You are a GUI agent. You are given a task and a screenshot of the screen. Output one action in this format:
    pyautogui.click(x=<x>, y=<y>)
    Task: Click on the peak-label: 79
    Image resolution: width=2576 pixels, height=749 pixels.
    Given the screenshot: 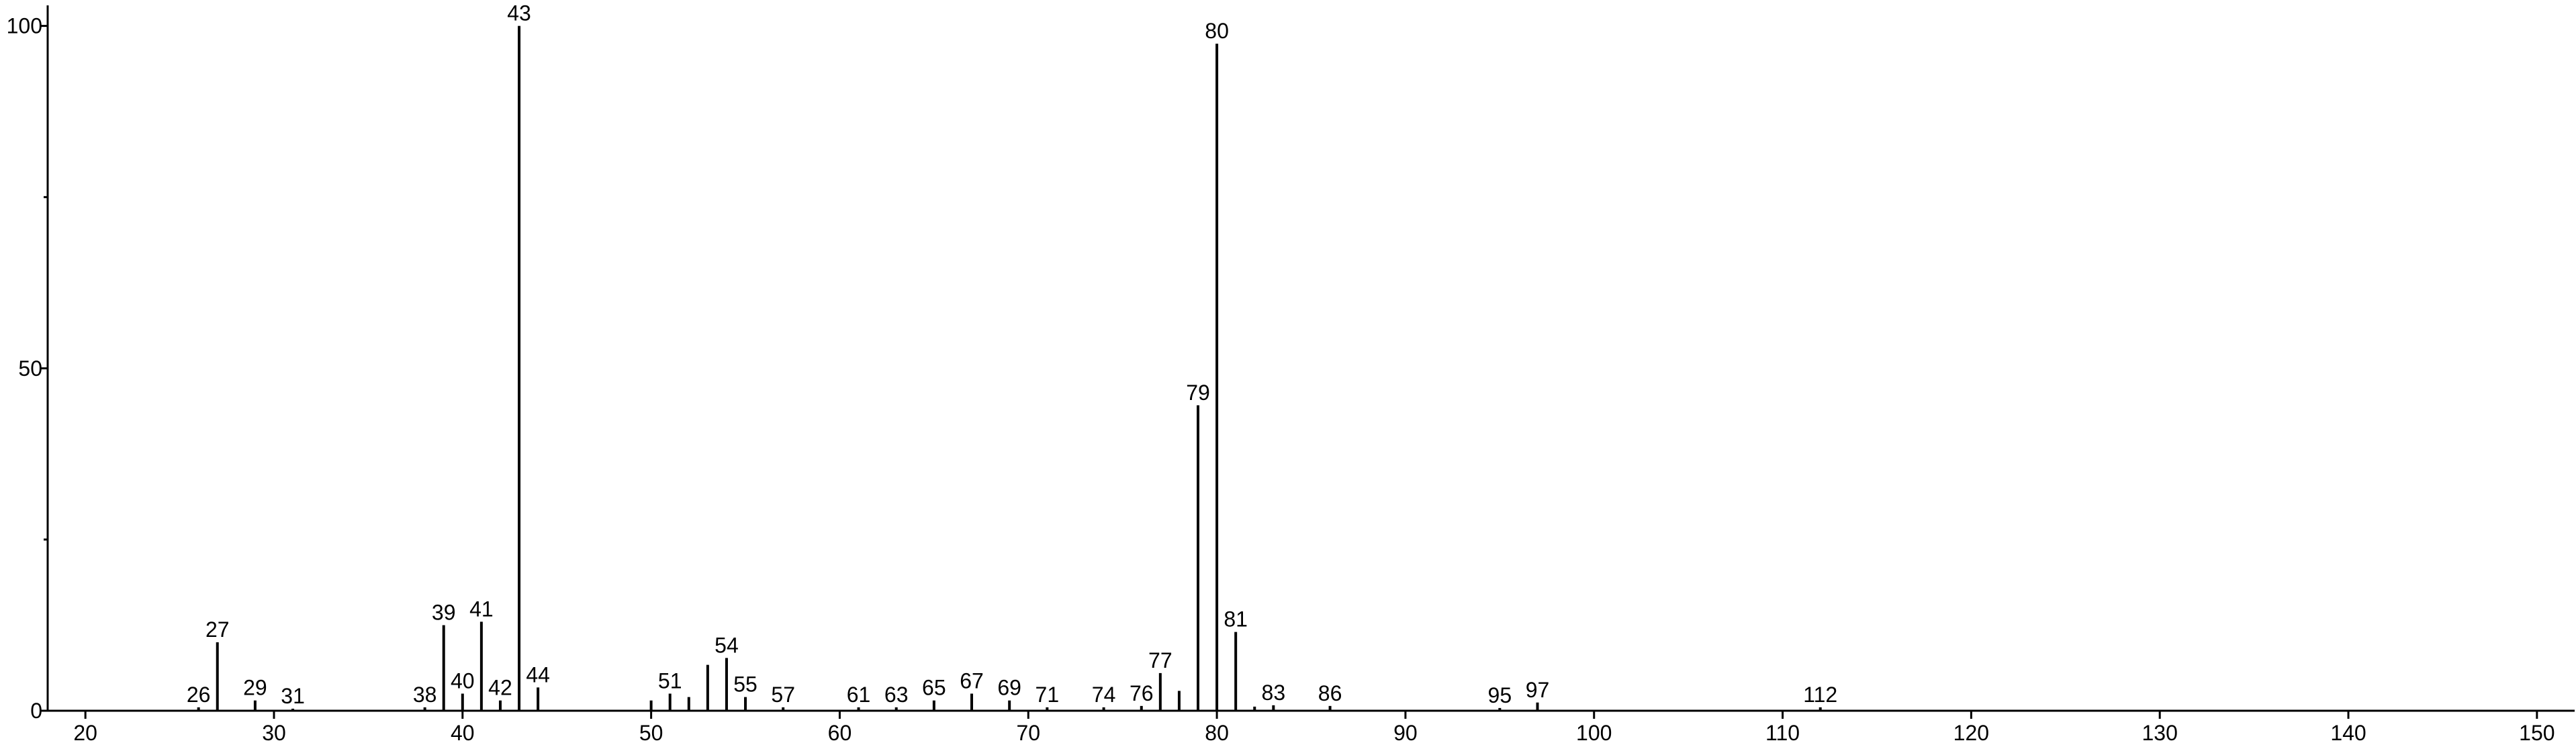 What is the action you would take?
    pyautogui.click(x=1198, y=393)
    